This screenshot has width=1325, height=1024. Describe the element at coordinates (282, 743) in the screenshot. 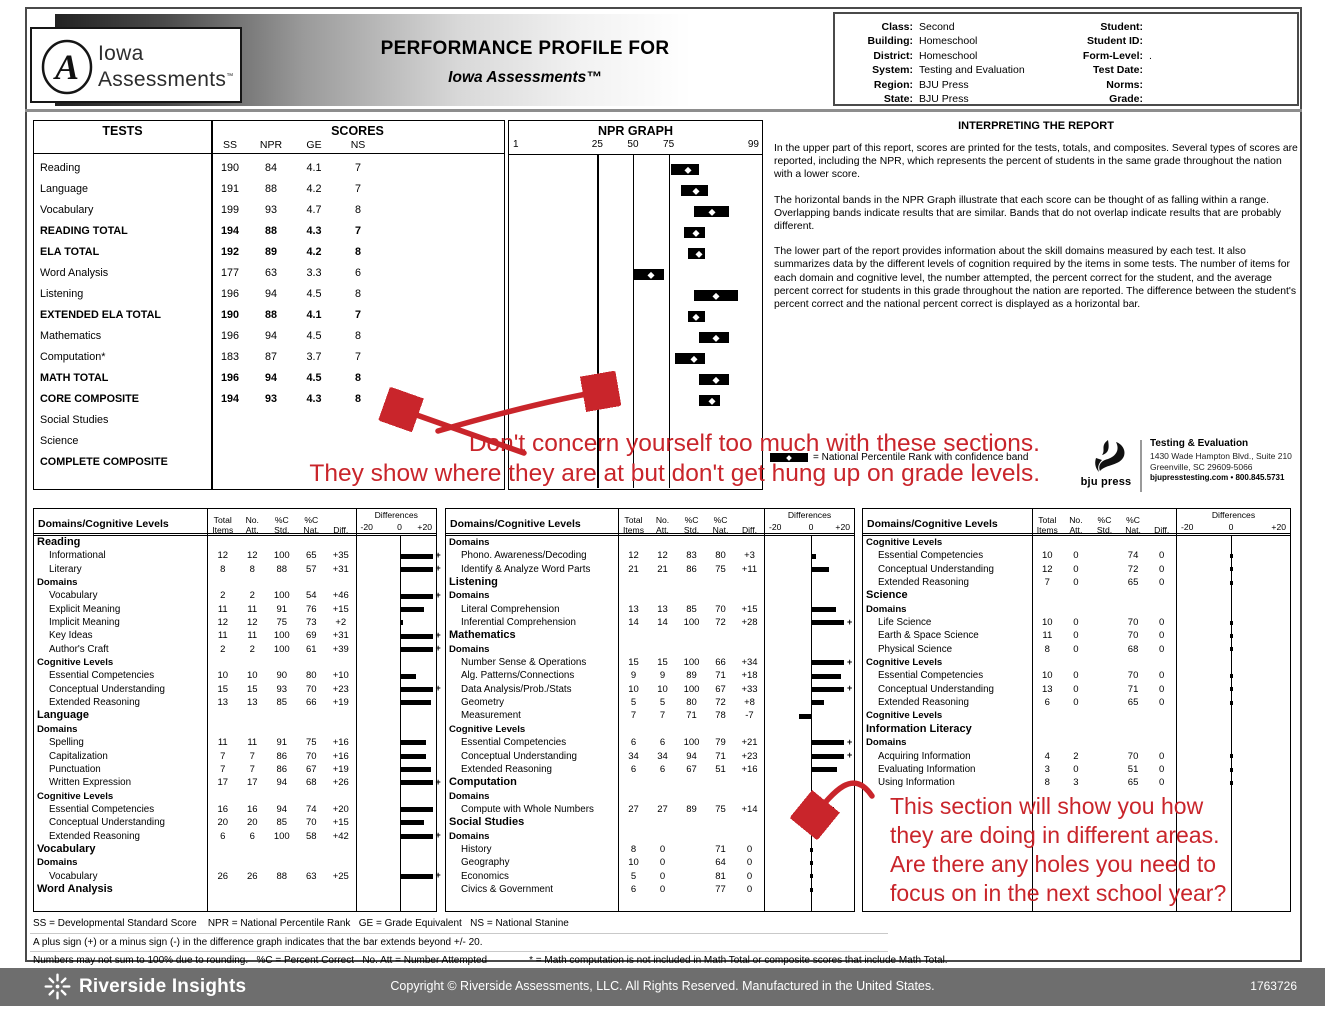

I see `stat-cell: 91` at that location.